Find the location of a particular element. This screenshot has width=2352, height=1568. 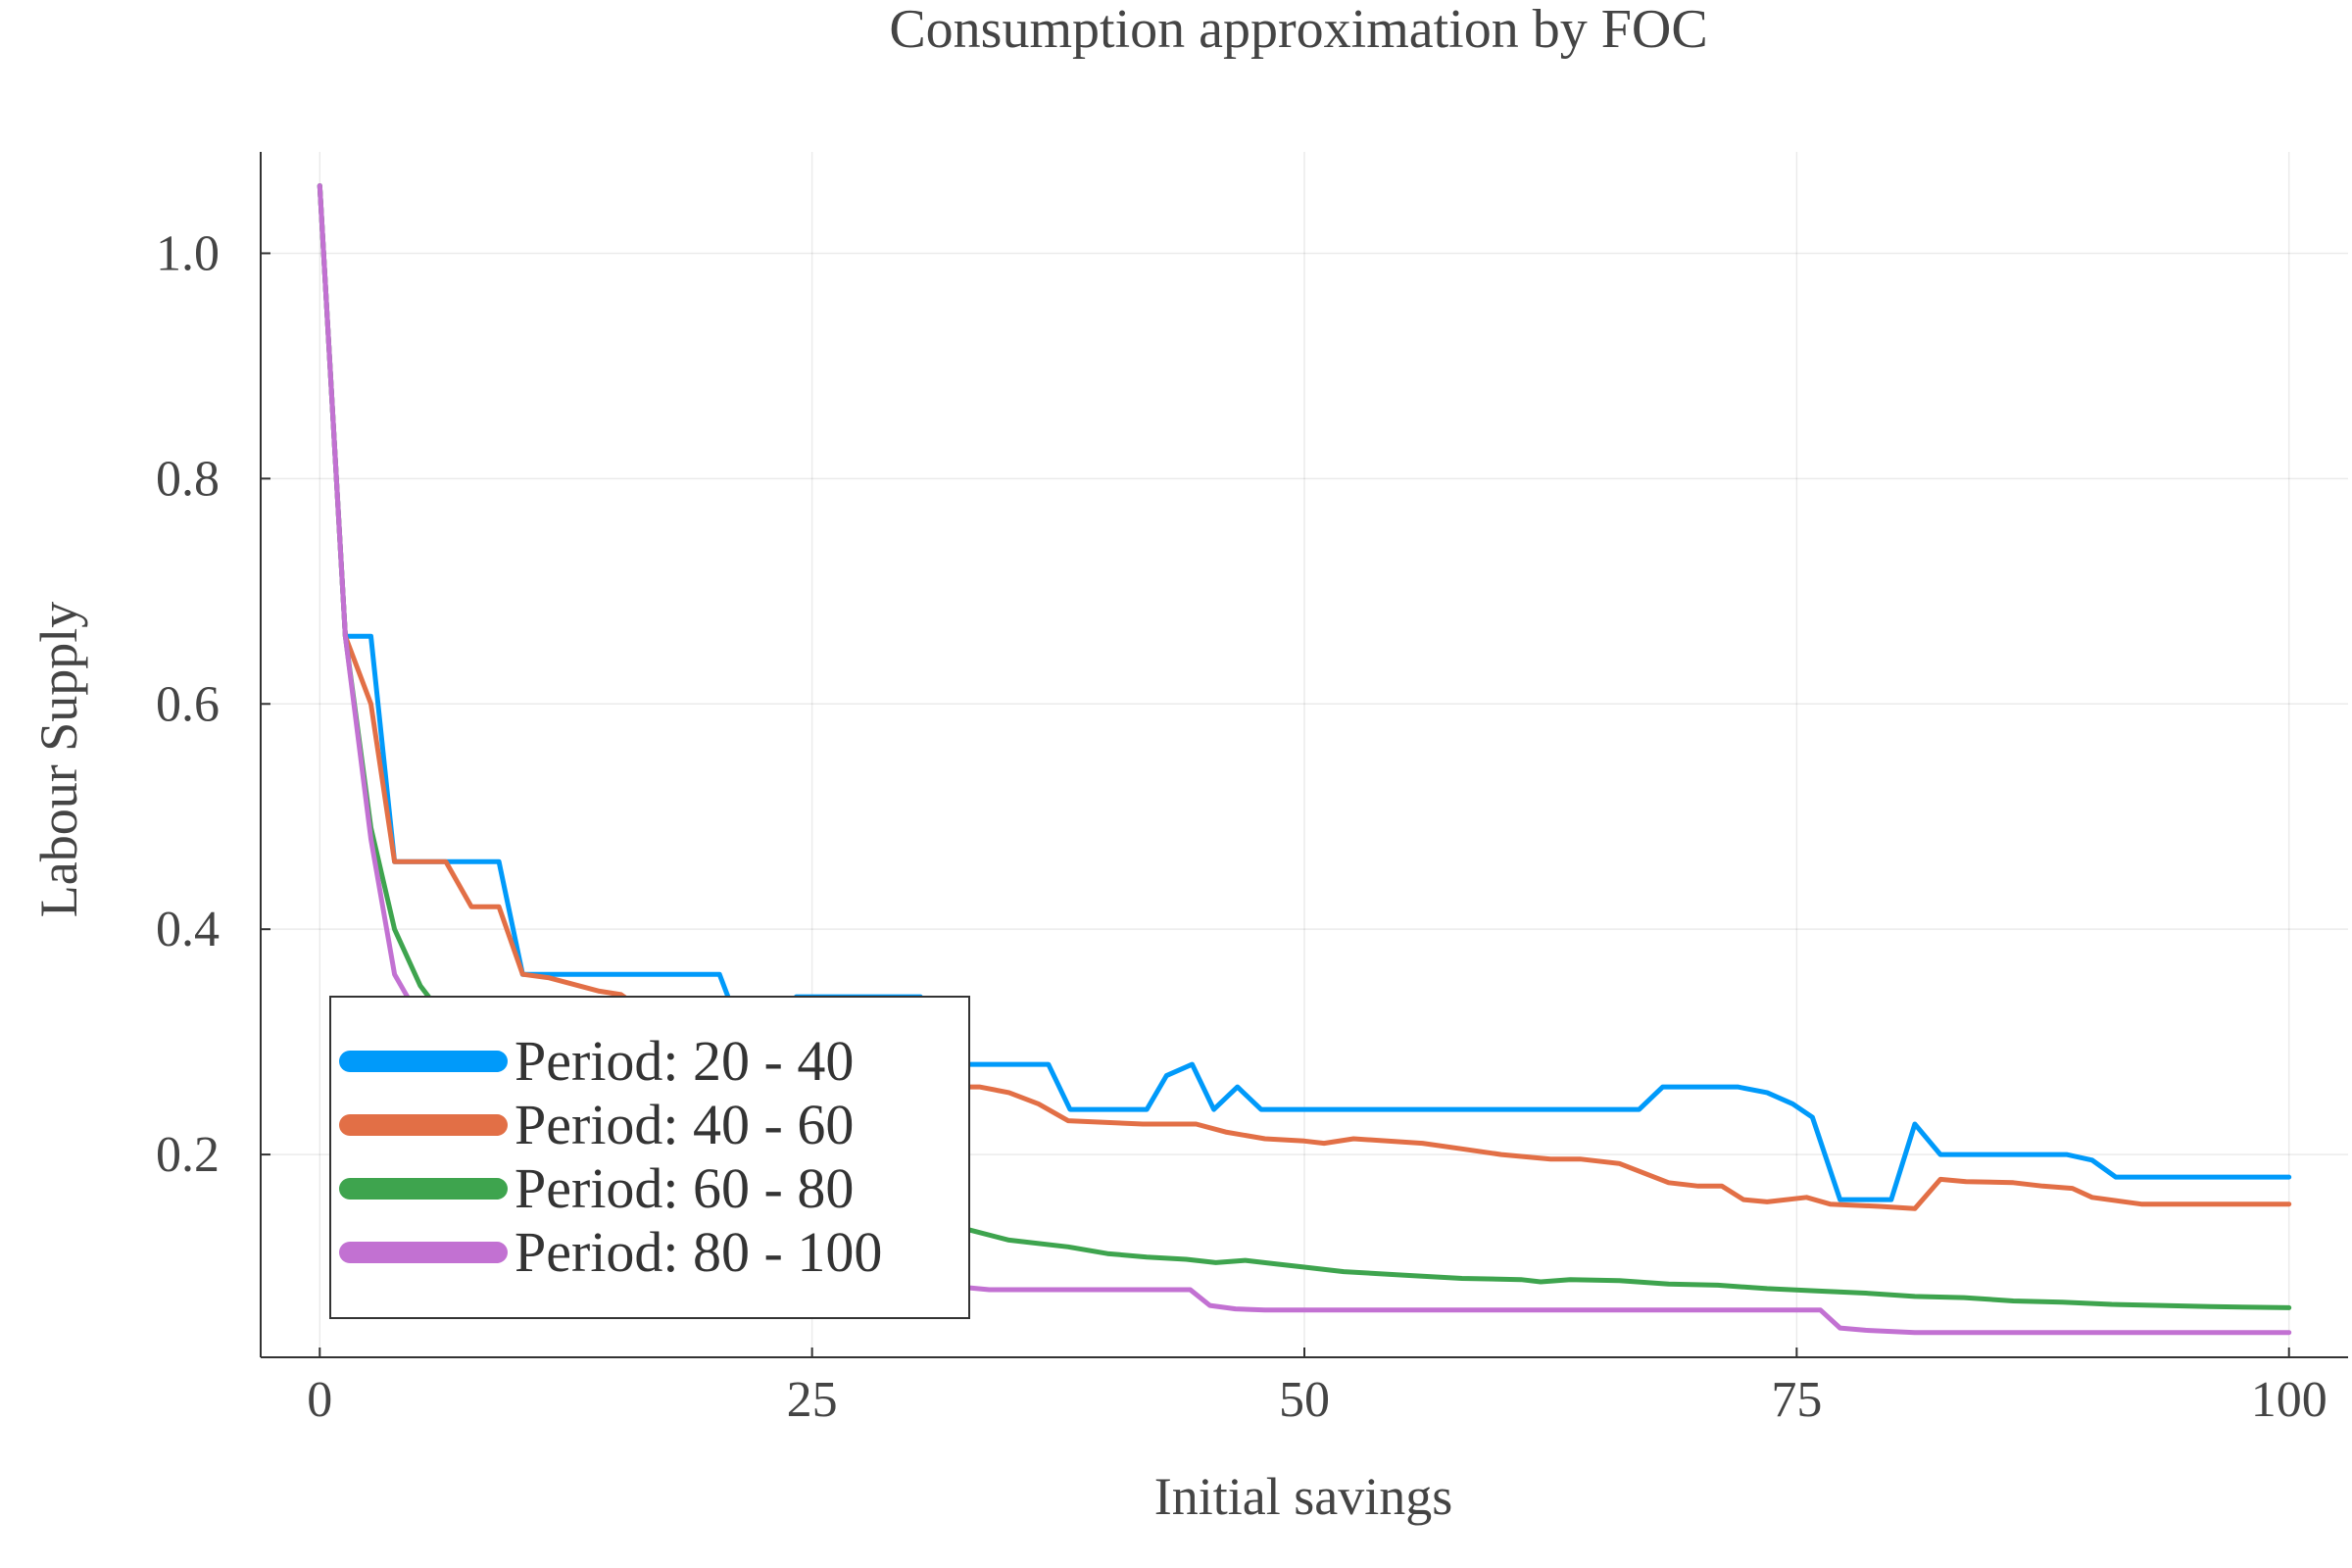

x-tick-label: 50 is located at coordinates (1304, 1400).